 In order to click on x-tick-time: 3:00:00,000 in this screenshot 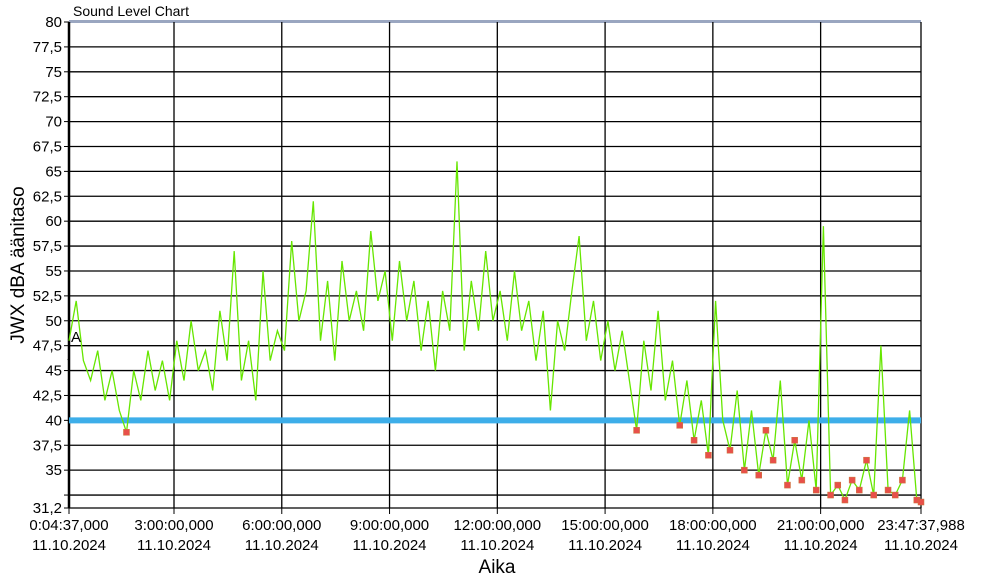, I will do `click(173, 525)`.